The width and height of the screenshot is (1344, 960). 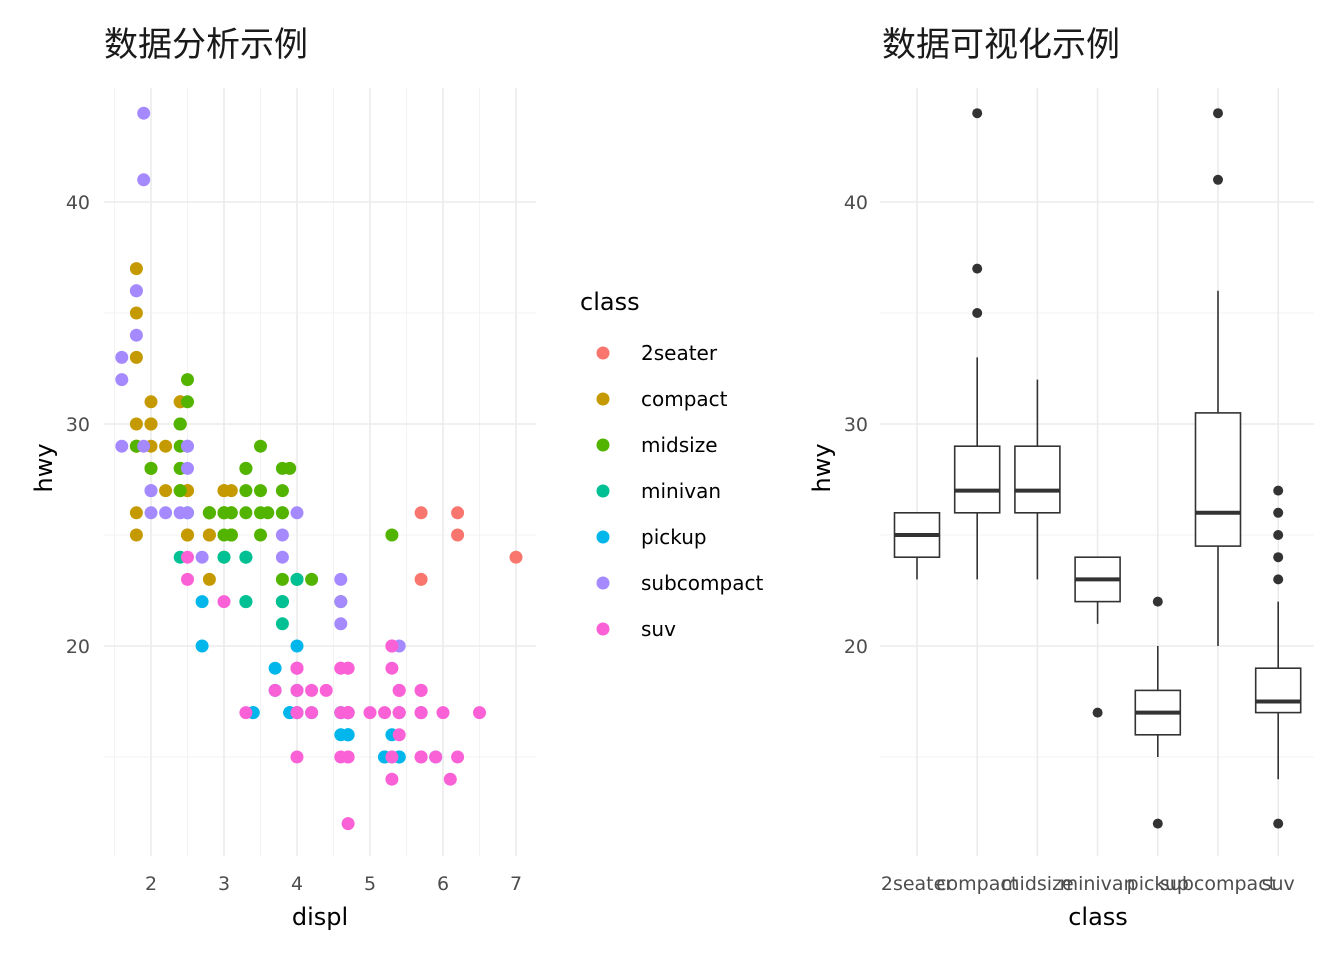 I want to click on x-tick-label: 4, so click(x=297, y=884).